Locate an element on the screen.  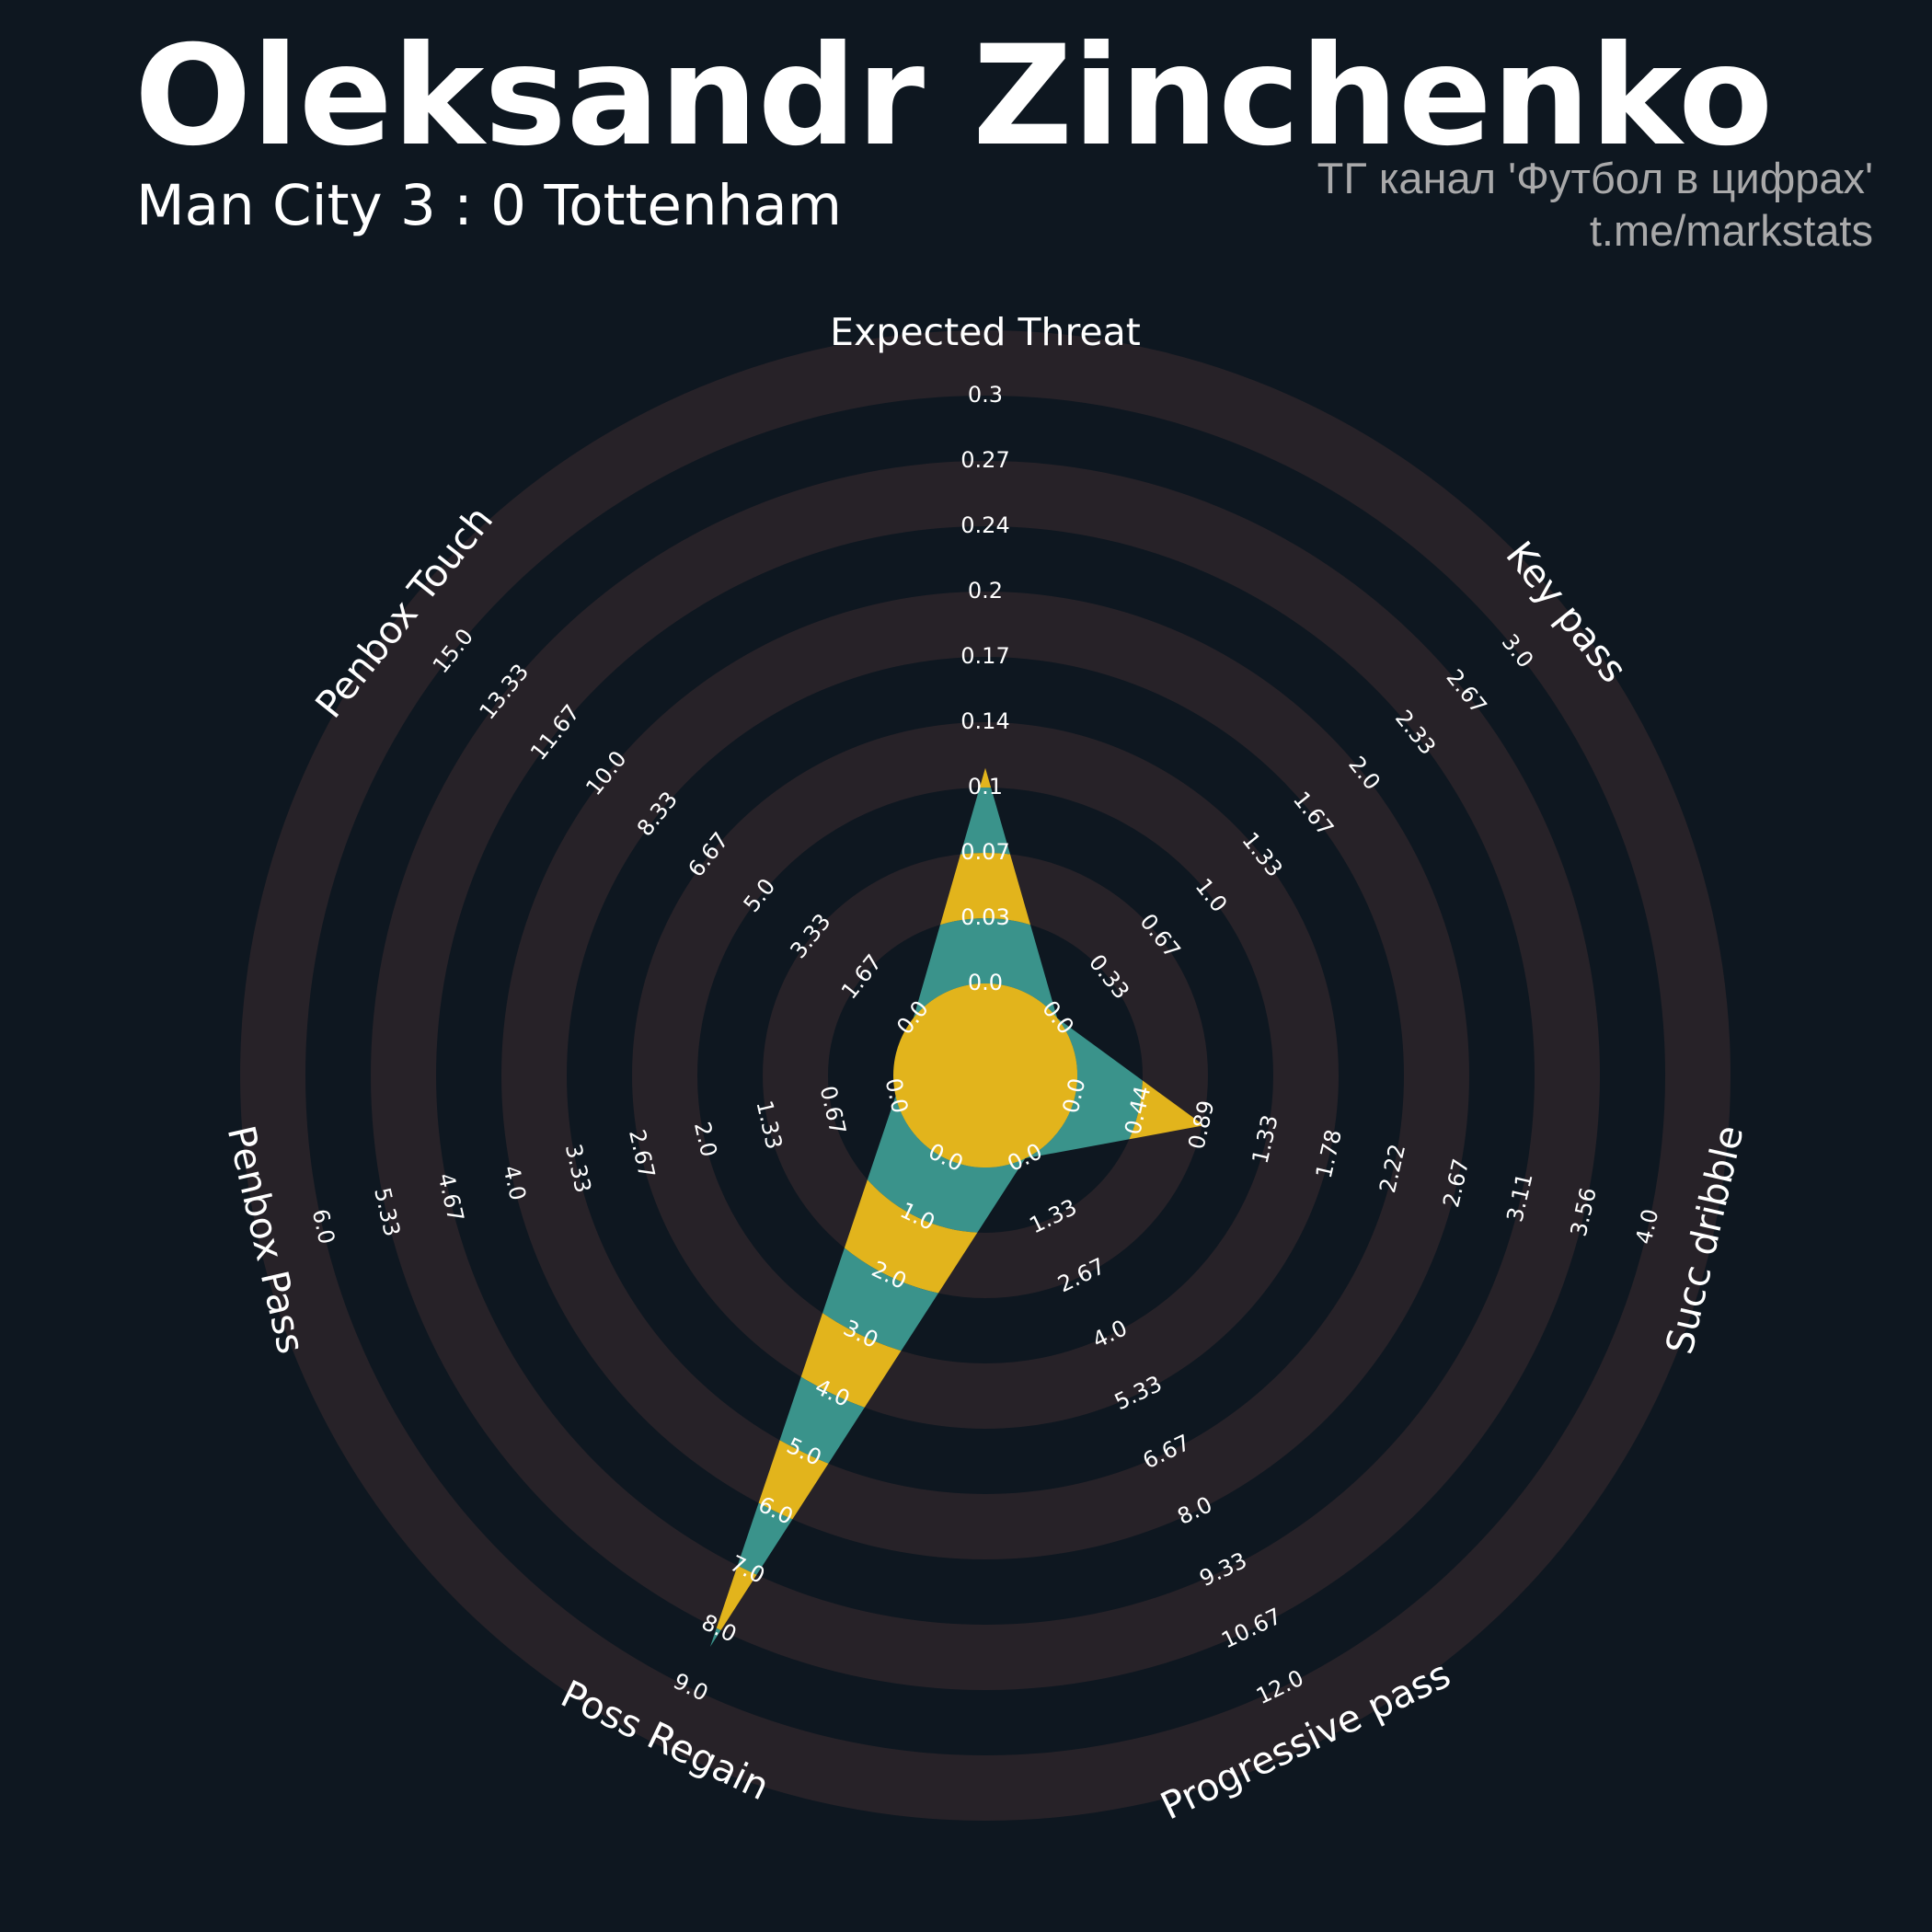
chart-title: Oleksandr Zinchenko is located at coordinates (954, 97).